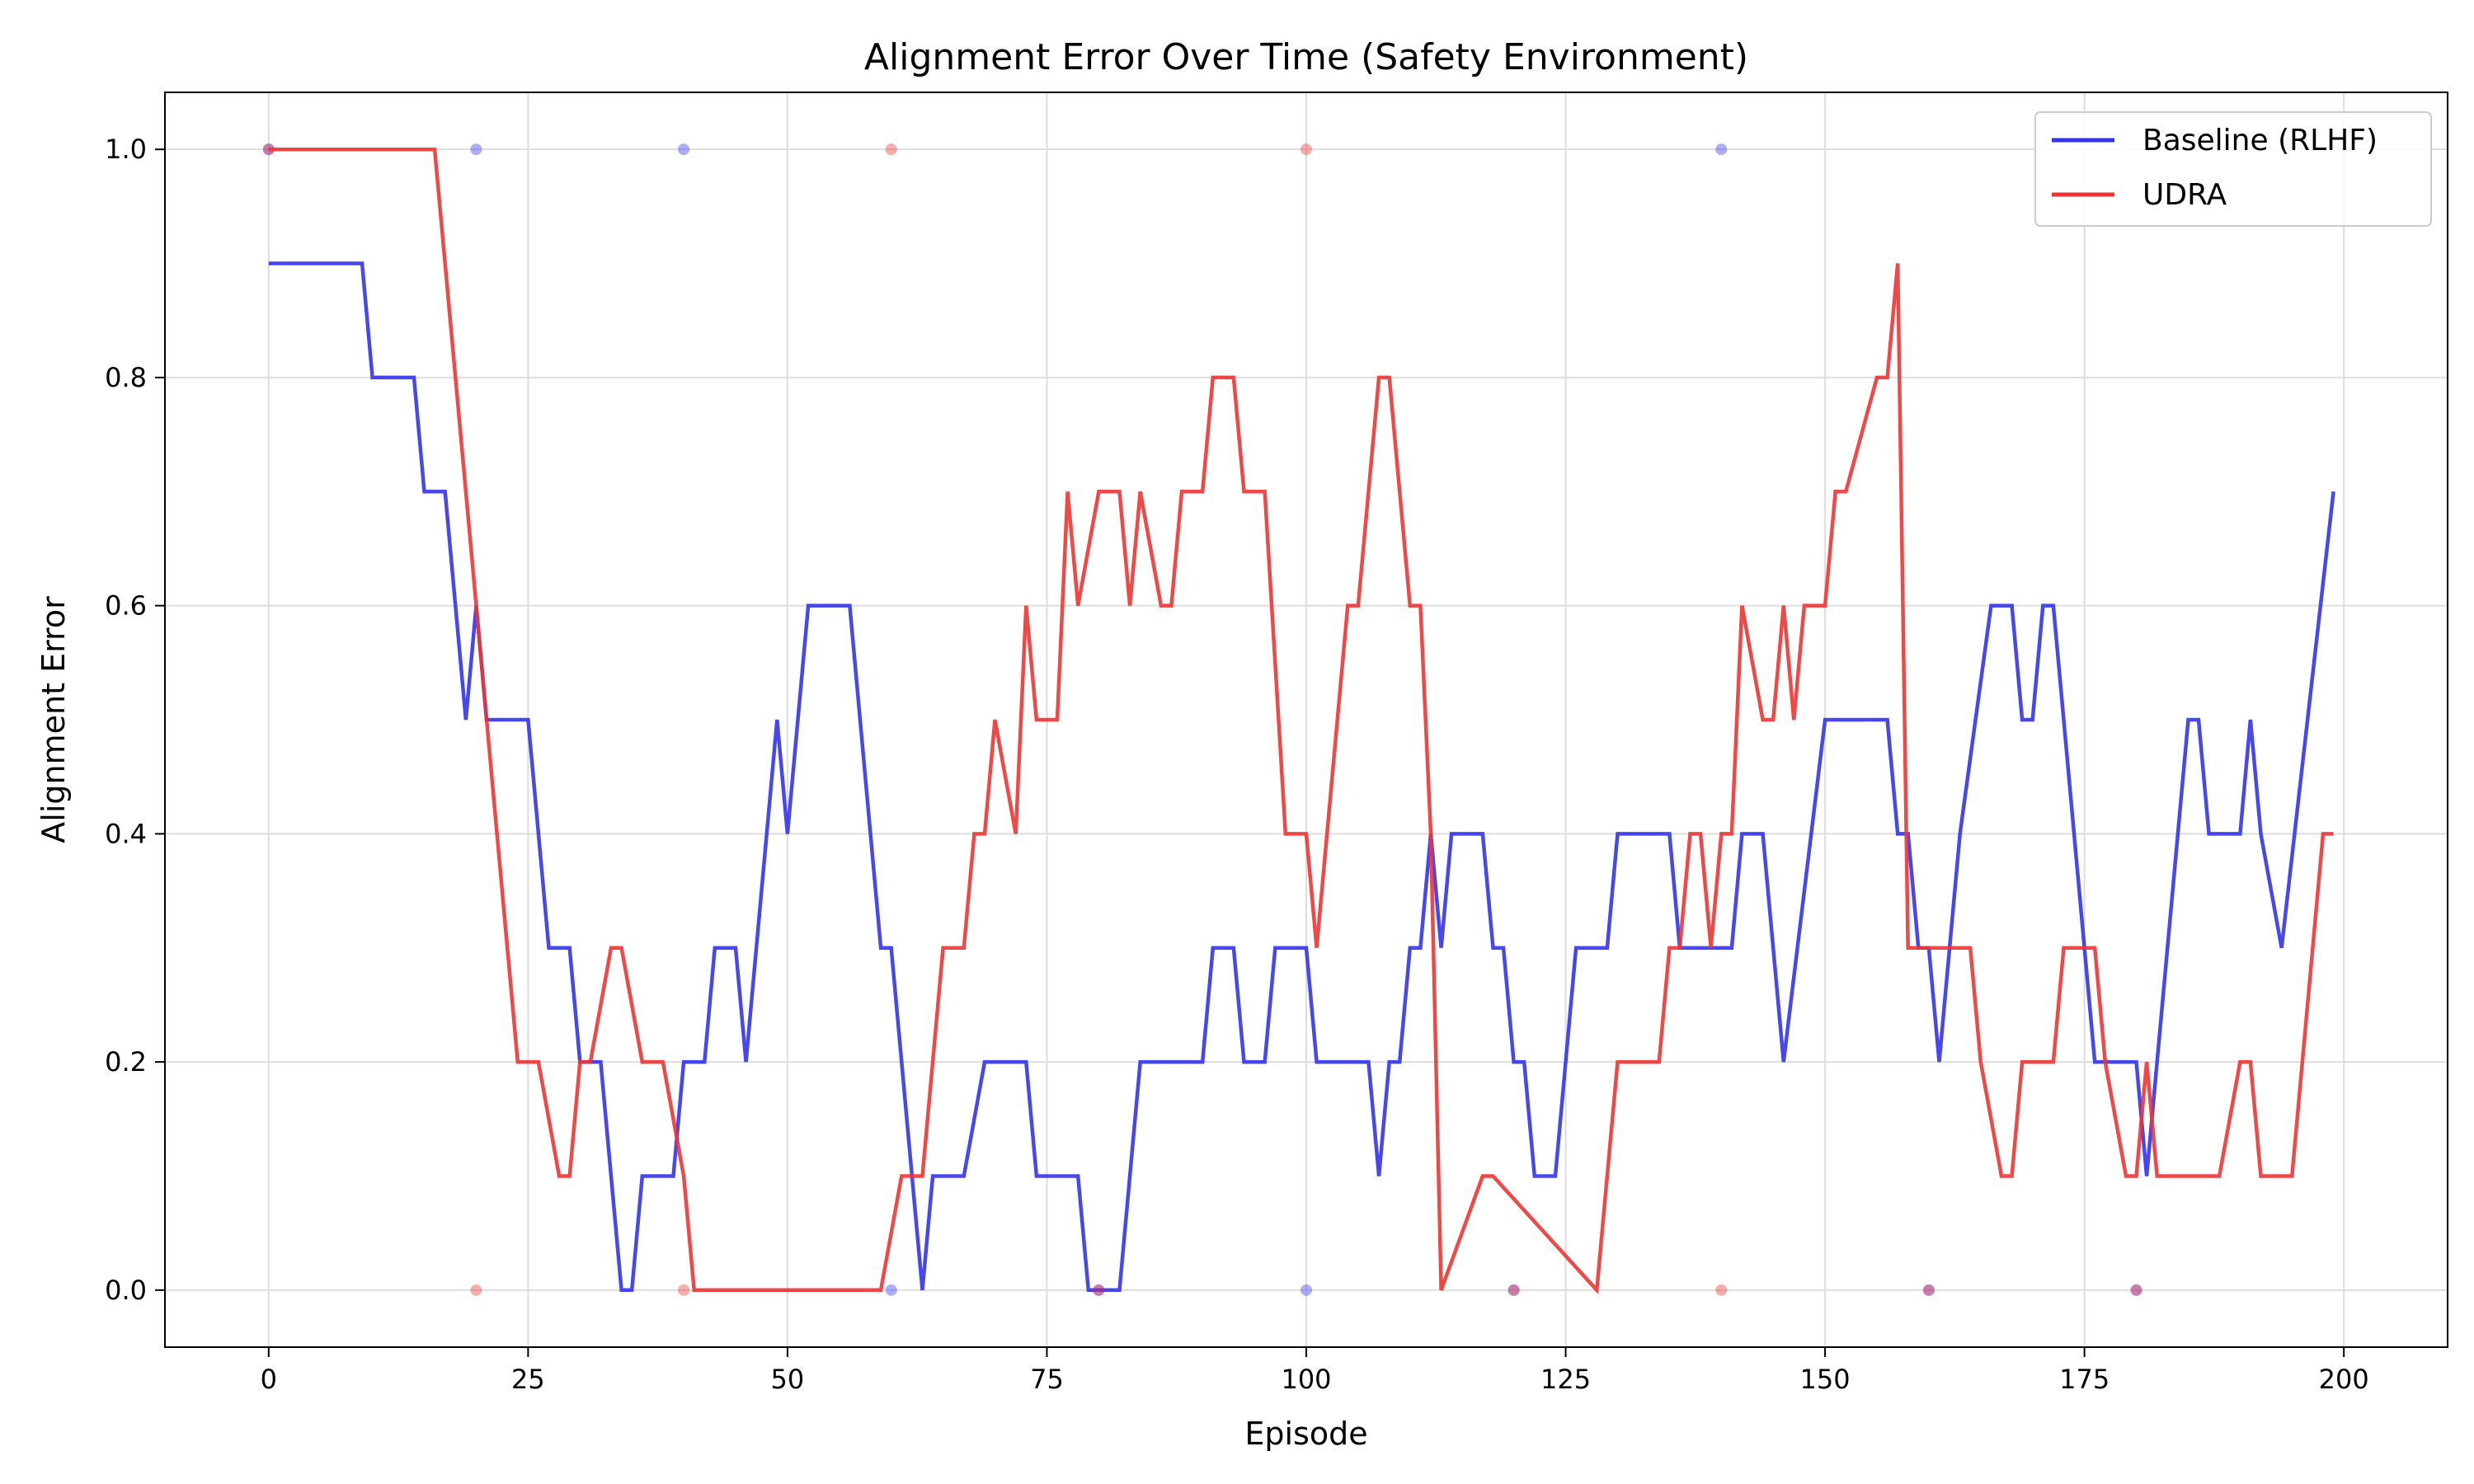  Describe the element at coordinates (126, 1062) in the screenshot. I see `y-tick-label: 0.2` at that location.